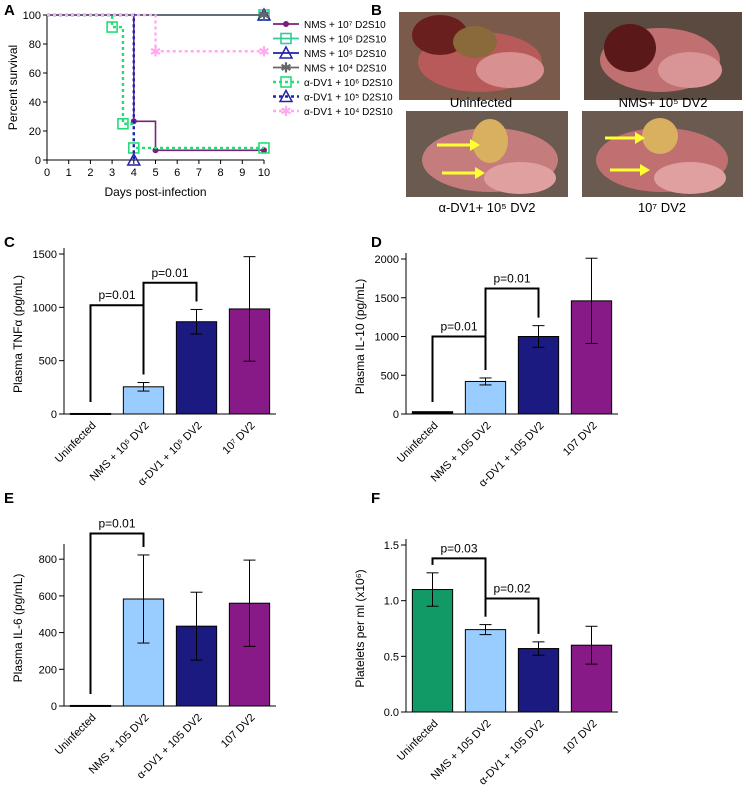  What do you see at coordinates (90, 173) in the screenshot?
I see `x-tick-label: 2` at bounding box center [90, 173].